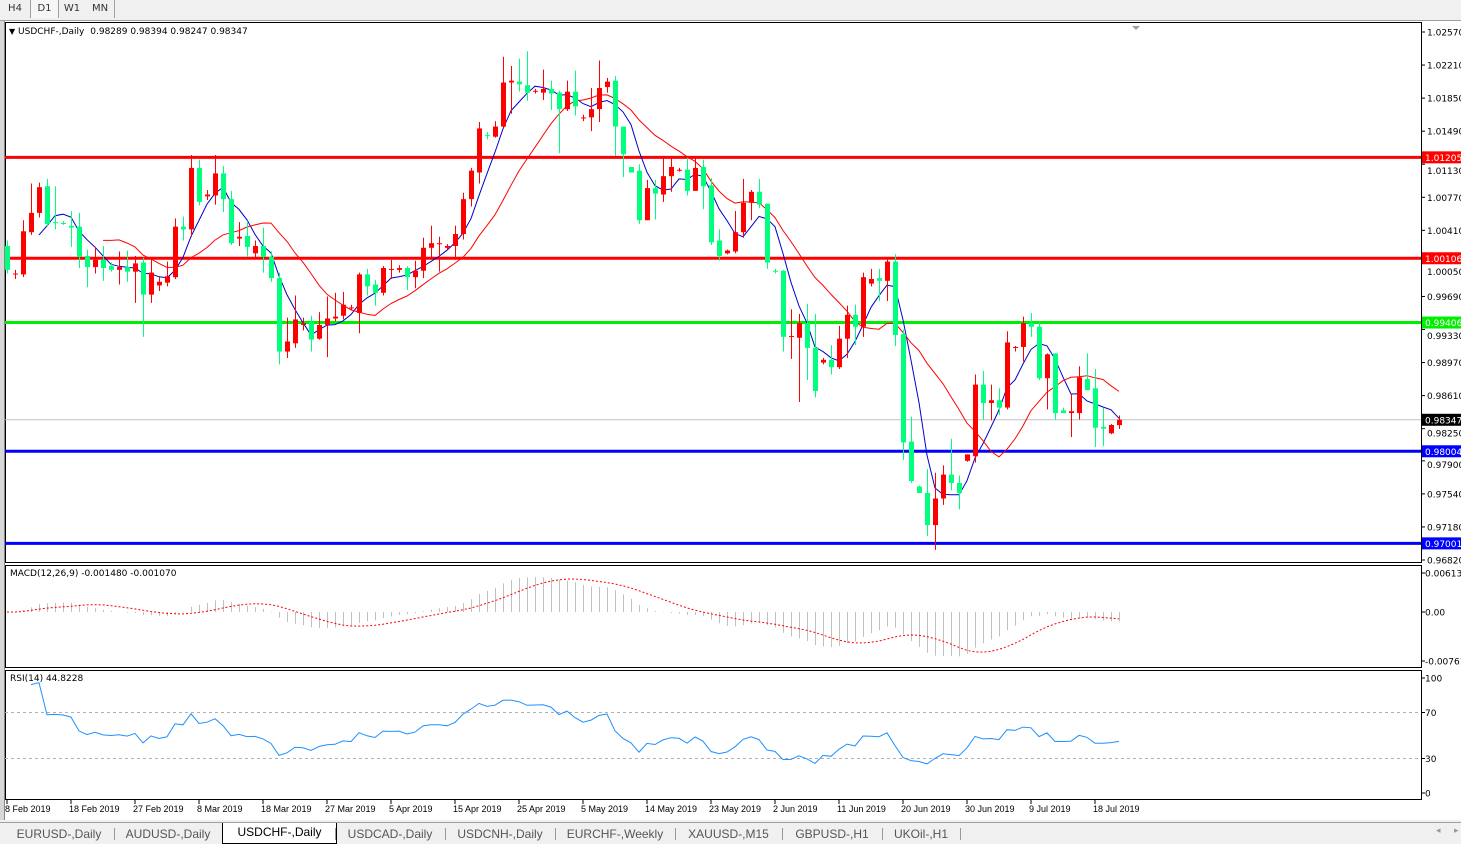 This screenshot has width=1461, height=844. What do you see at coordinates (15, 8) in the screenshot?
I see `timeframe-h4-button: H4` at bounding box center [15, 8].